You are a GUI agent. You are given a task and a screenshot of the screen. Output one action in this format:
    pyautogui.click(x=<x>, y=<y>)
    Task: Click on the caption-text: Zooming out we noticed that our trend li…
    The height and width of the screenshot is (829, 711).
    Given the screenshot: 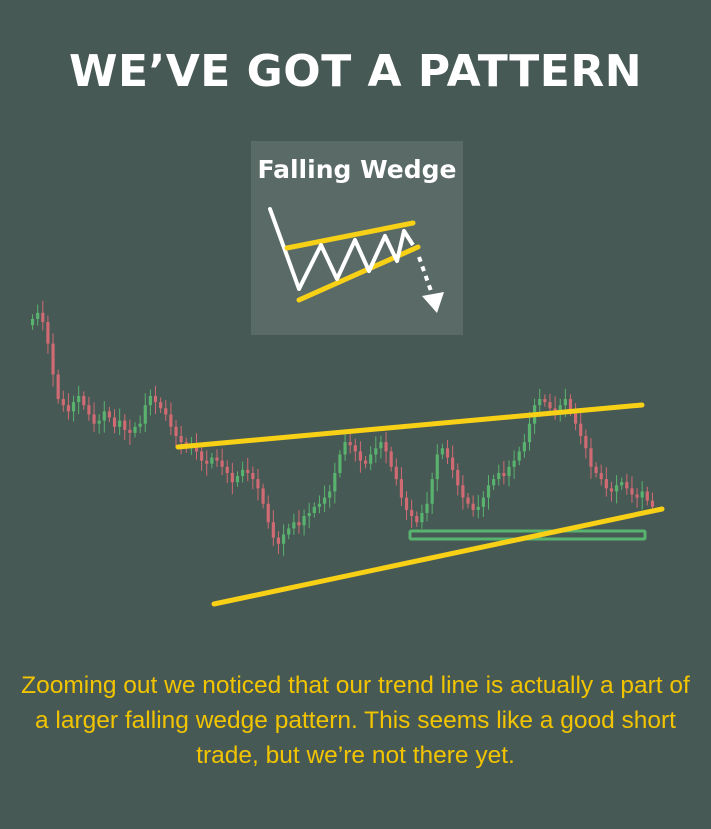 What is the action you would take?
    pyautogui.click(x=355, y=720)
    